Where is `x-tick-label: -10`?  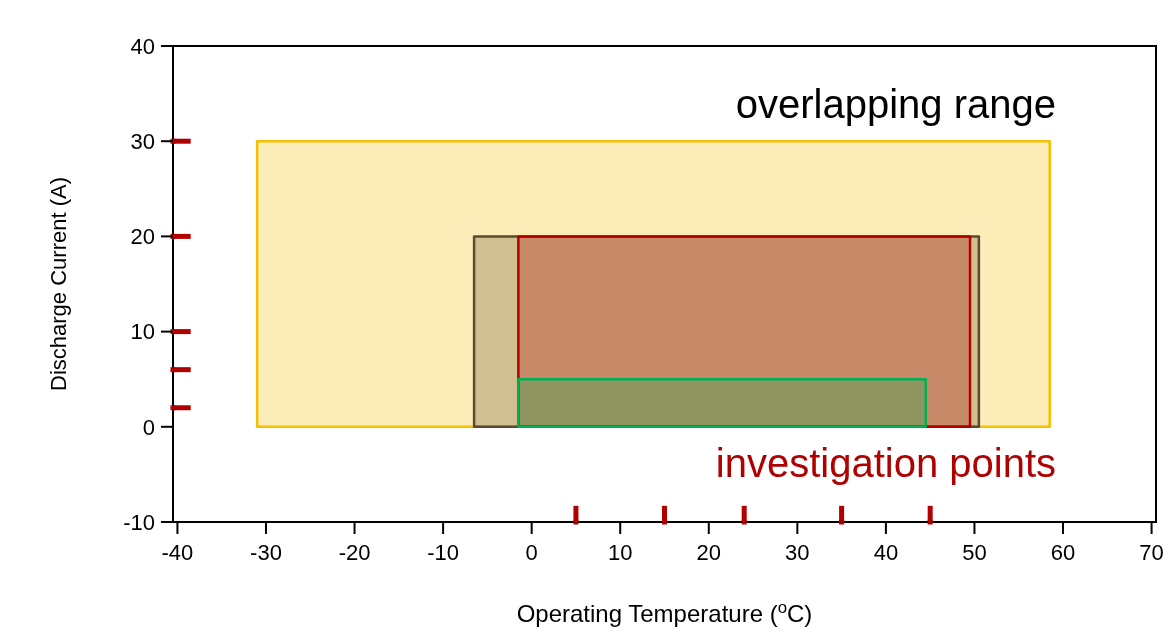 x-tick-label: -10 is located at coordinates (443, 552).